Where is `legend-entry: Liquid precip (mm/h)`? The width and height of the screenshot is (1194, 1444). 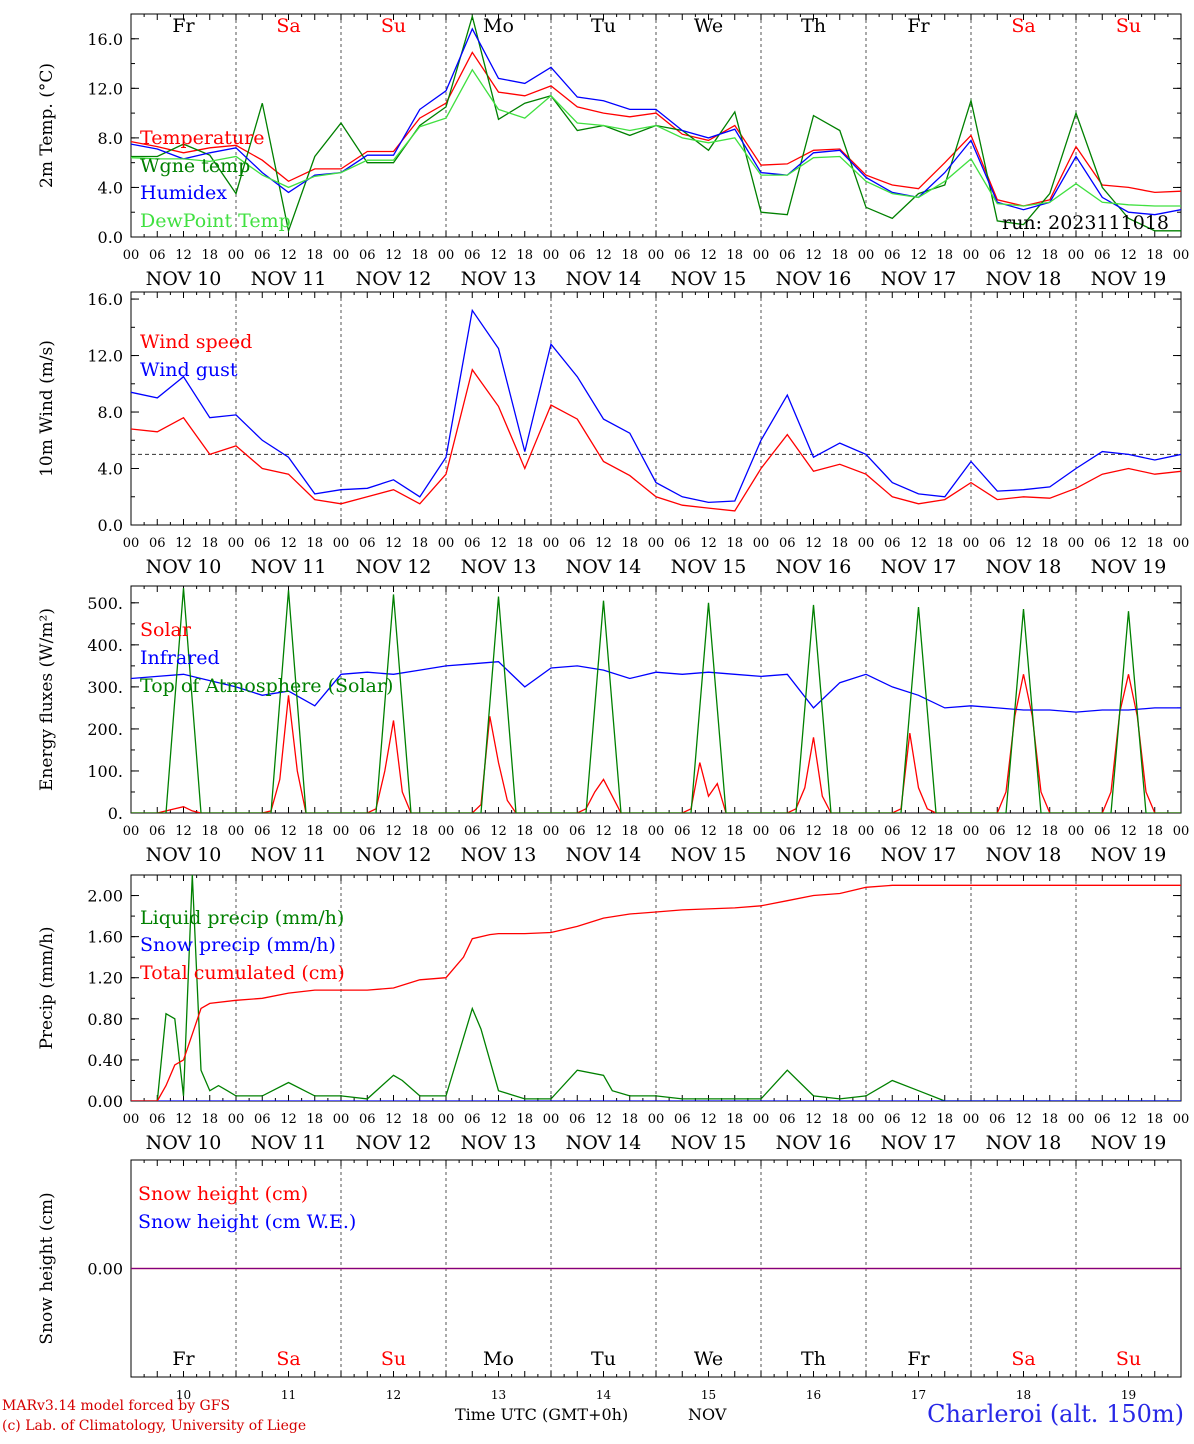 legend-entry: Liquid precip (mm/h) is located at coordinates (242, 918).